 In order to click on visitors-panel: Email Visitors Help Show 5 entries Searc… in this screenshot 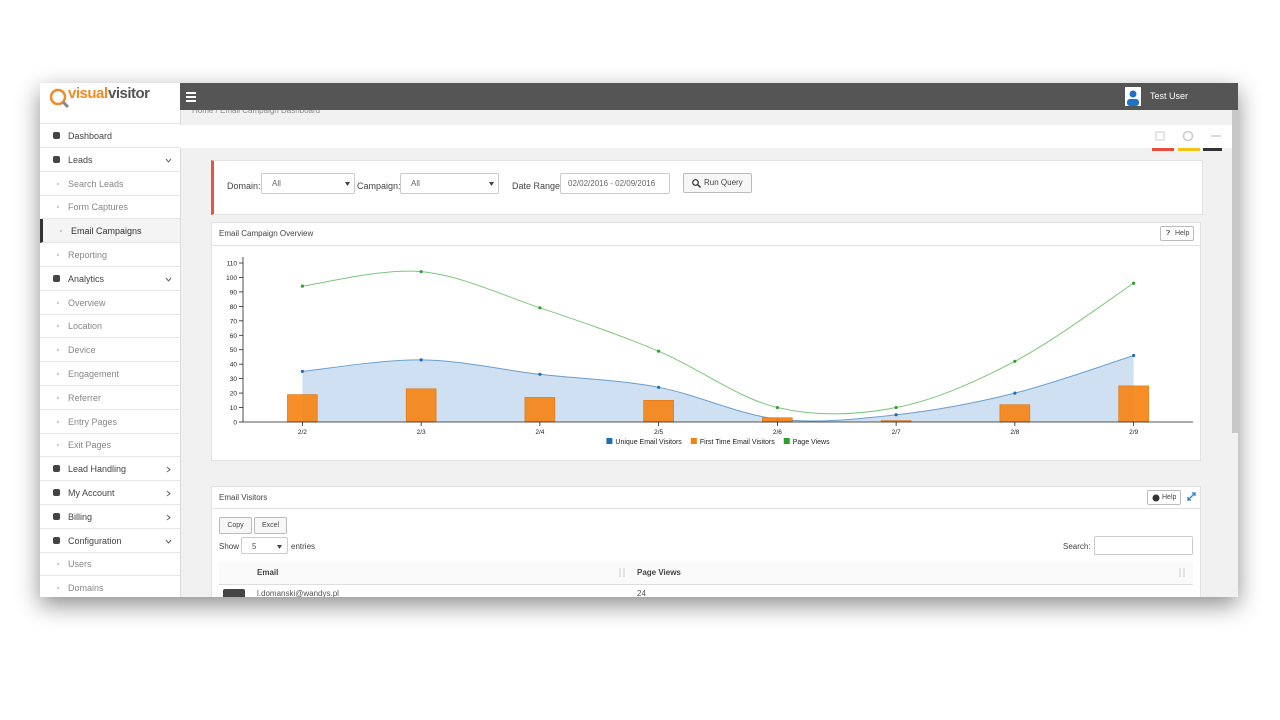, I will do `click(706, 541)`.